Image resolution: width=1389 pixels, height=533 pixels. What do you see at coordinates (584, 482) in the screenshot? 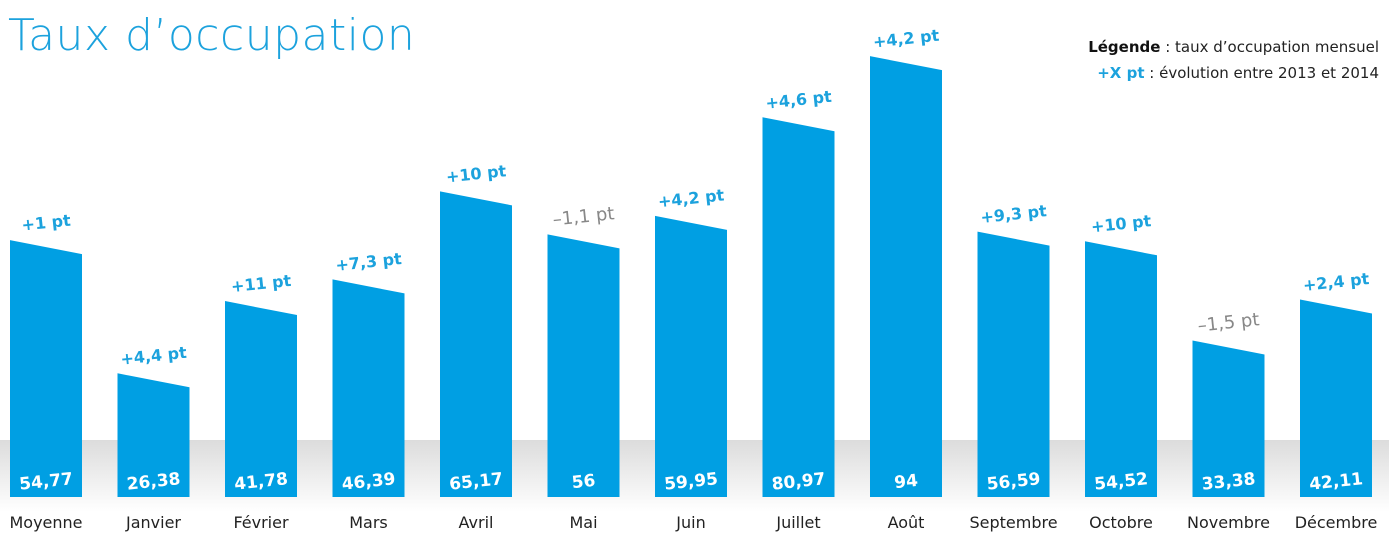
I see `data-label: 56` at bounding box center [584, 482].